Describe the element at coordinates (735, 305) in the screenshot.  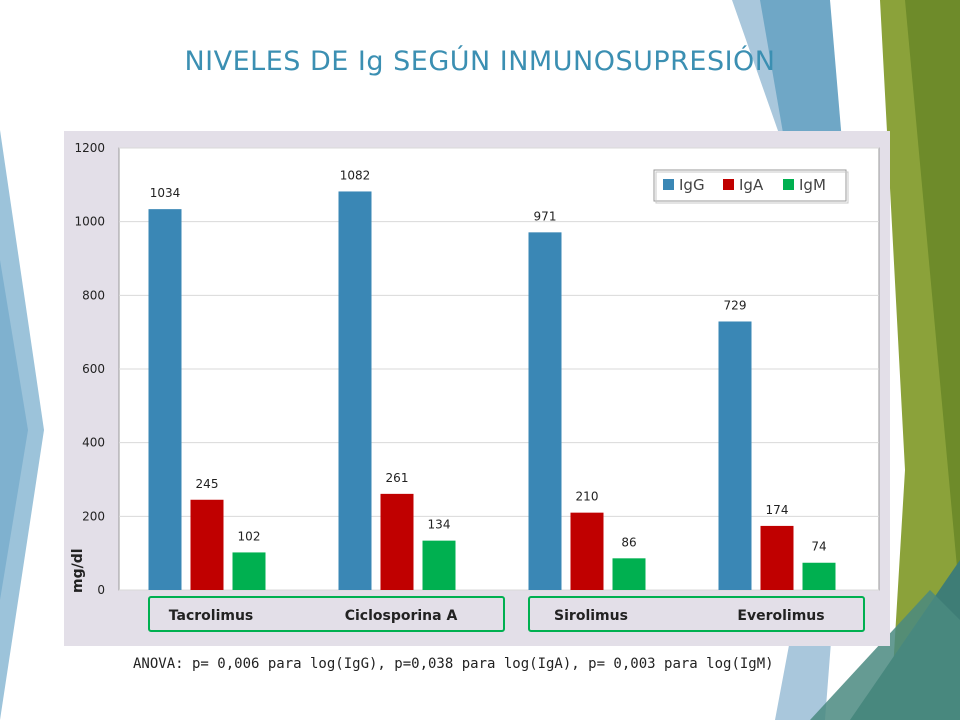
I see `data-label: 729` at that location.